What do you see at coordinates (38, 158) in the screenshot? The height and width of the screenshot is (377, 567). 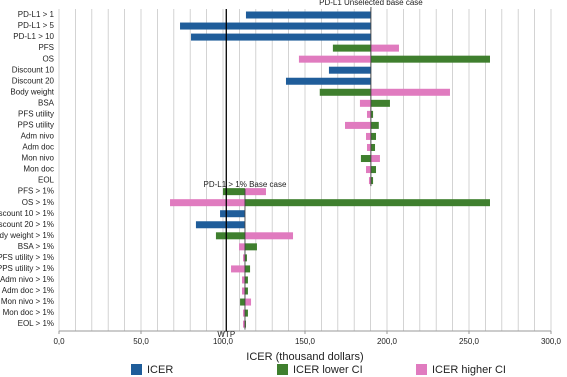 I see `category-label: Mon nivo` at bounding box center [38, 158].